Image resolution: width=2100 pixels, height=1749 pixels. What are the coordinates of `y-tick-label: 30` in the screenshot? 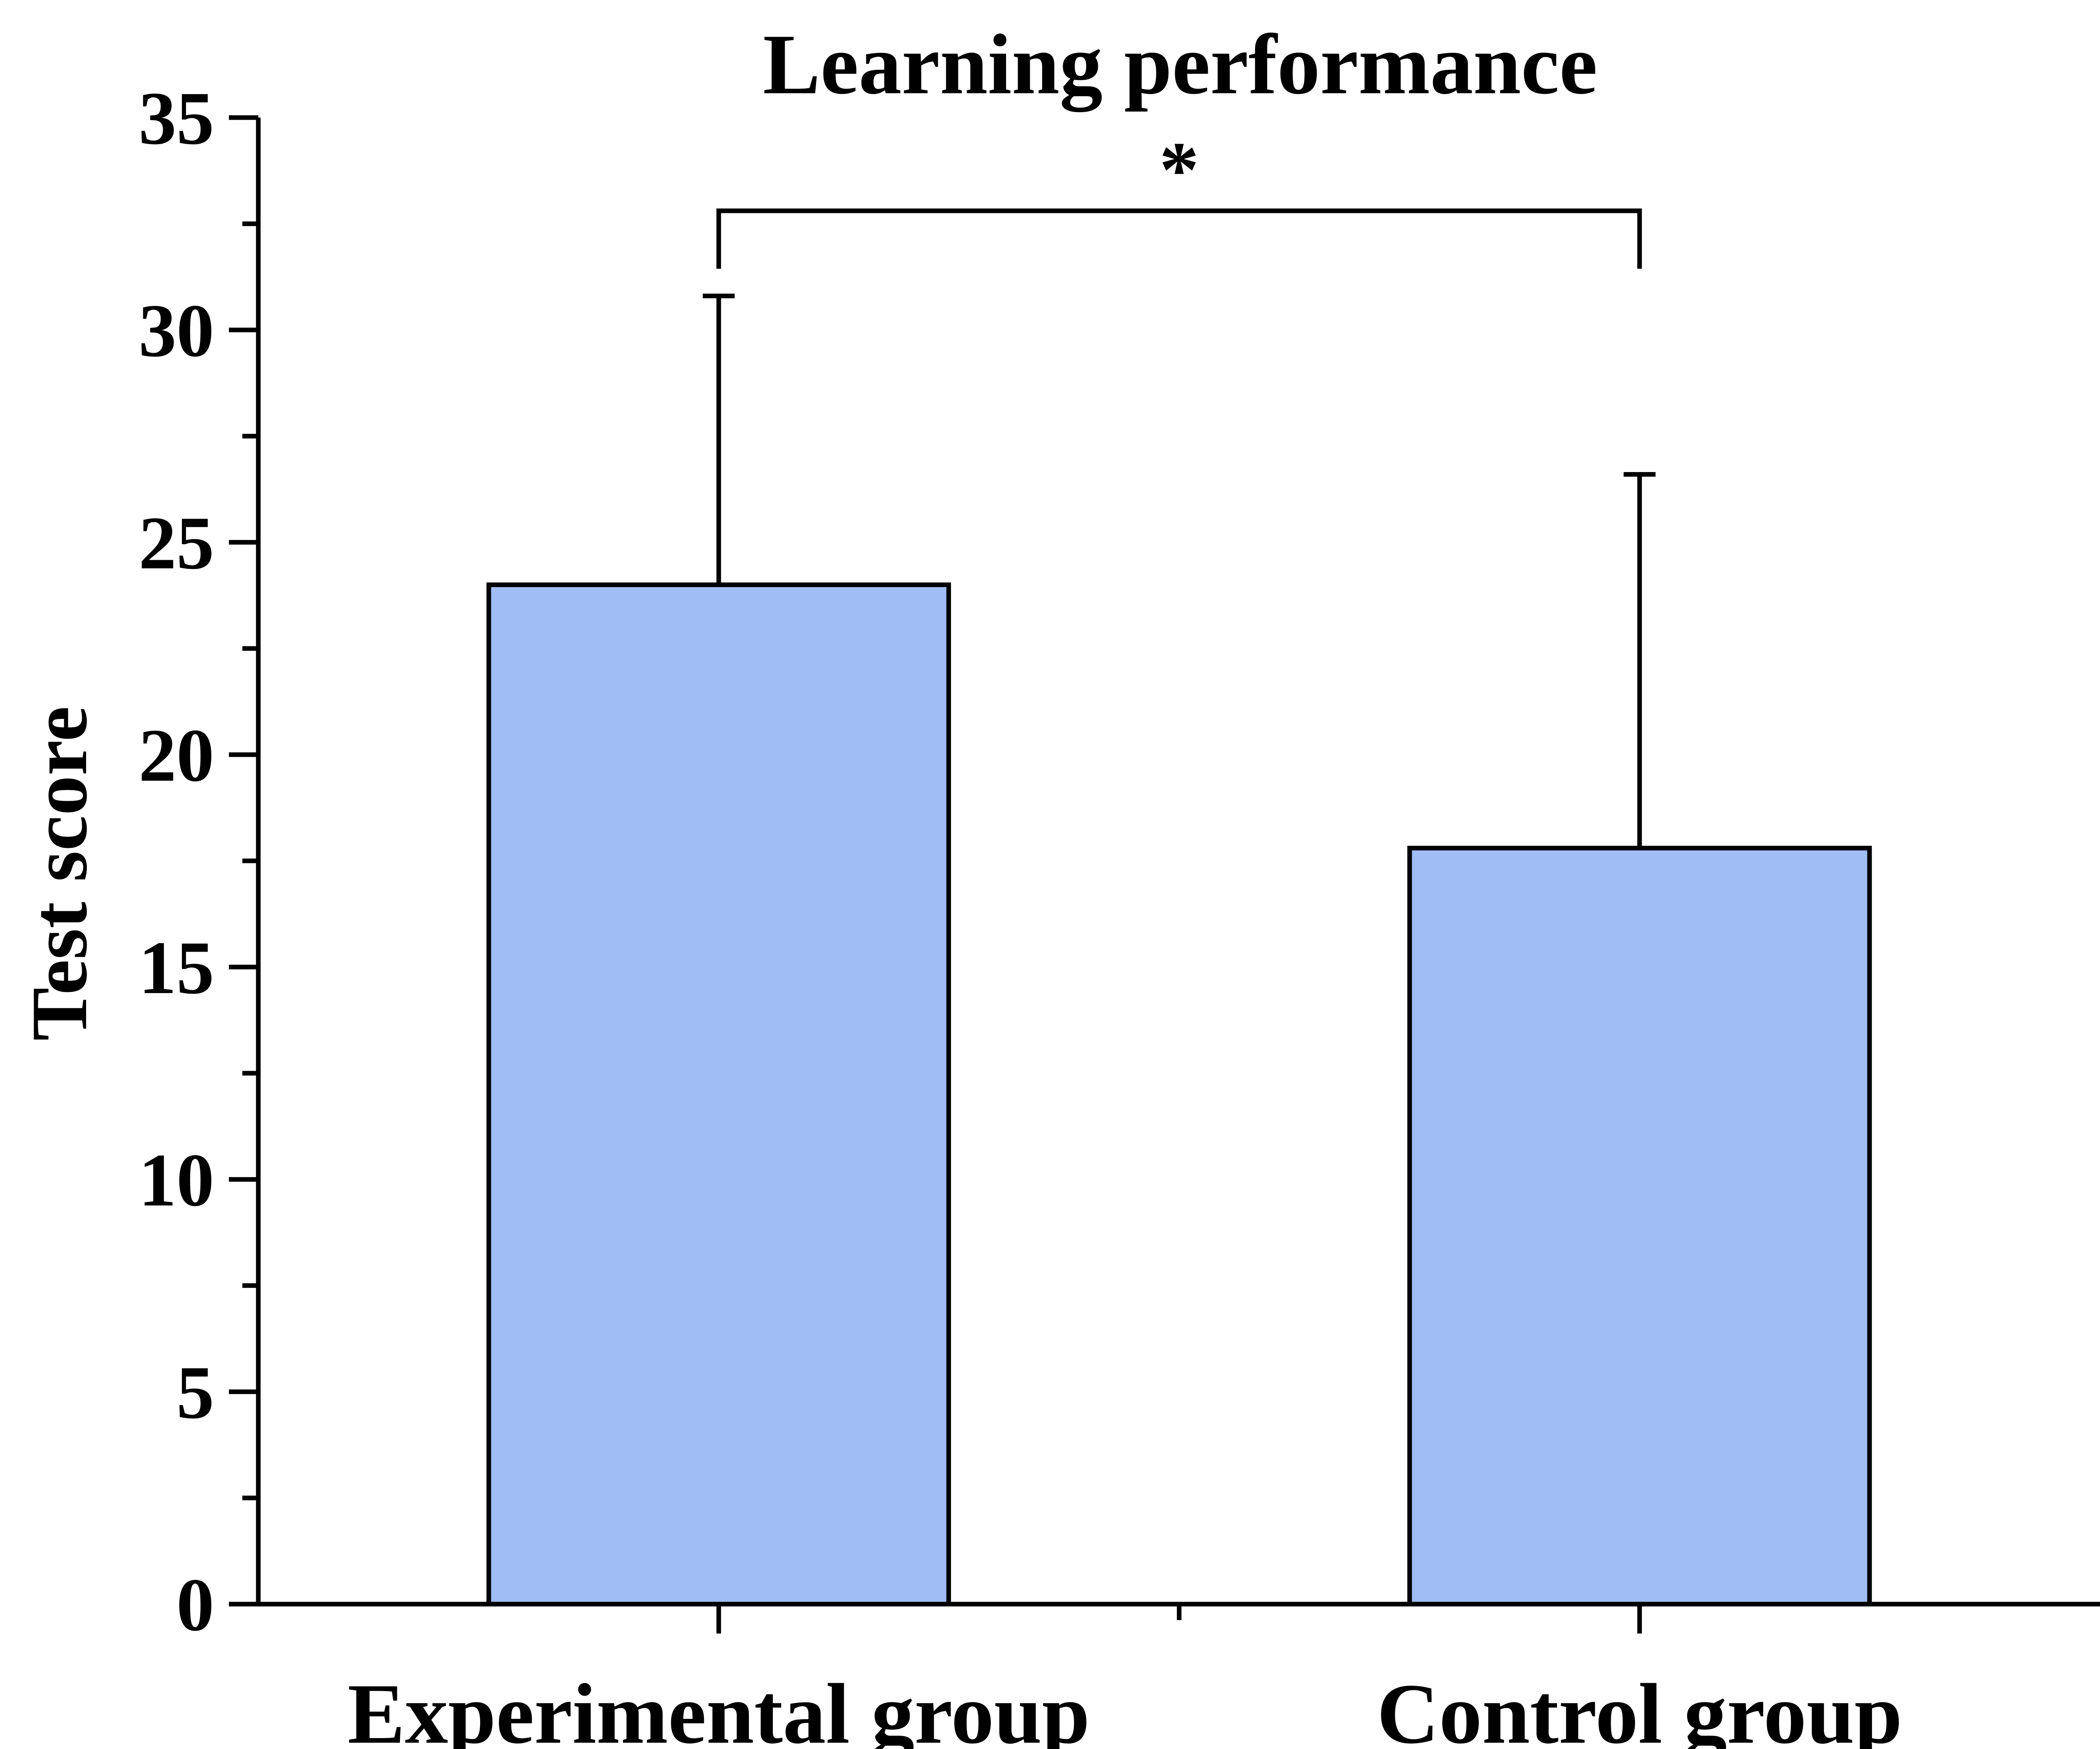 It's located at (176, 331).